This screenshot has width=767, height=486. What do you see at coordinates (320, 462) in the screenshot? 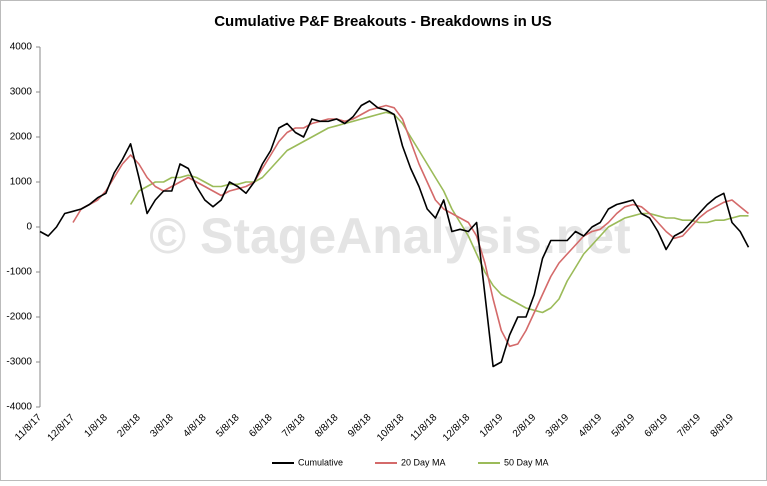
I see `legend-label: Cumulative` at bounding box center [320, 462].